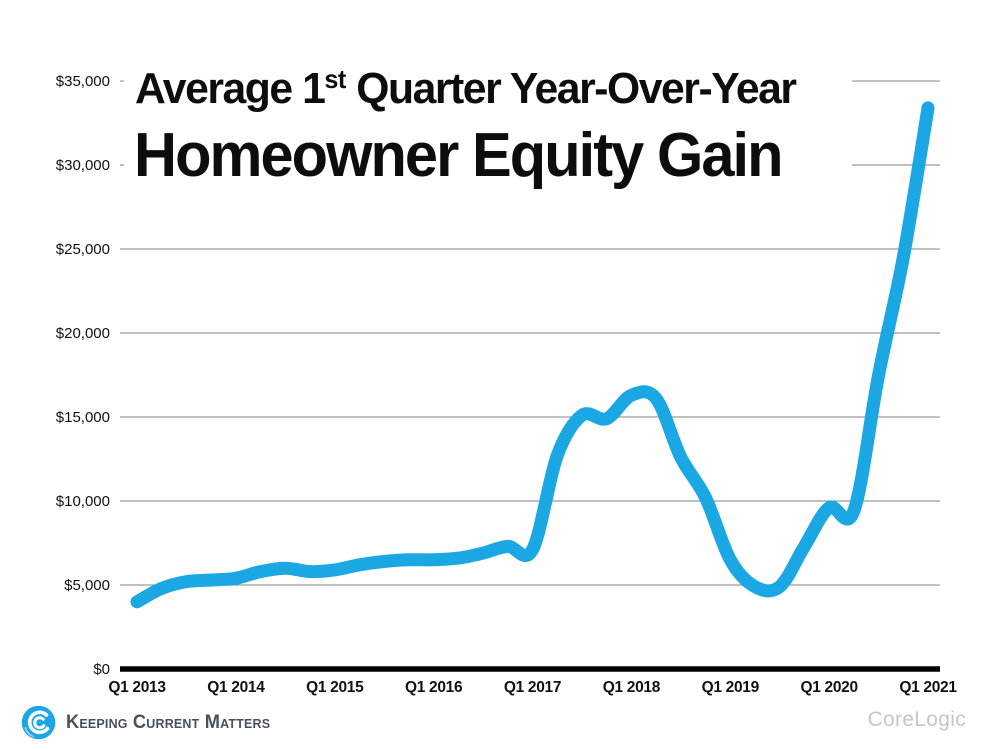 The width and height of the screenshot is (1000, 750). What do you see at coordinates (335, 79) in the screenshot?
I see `title-line1-superscript: st` at bounding box center [335, 79].